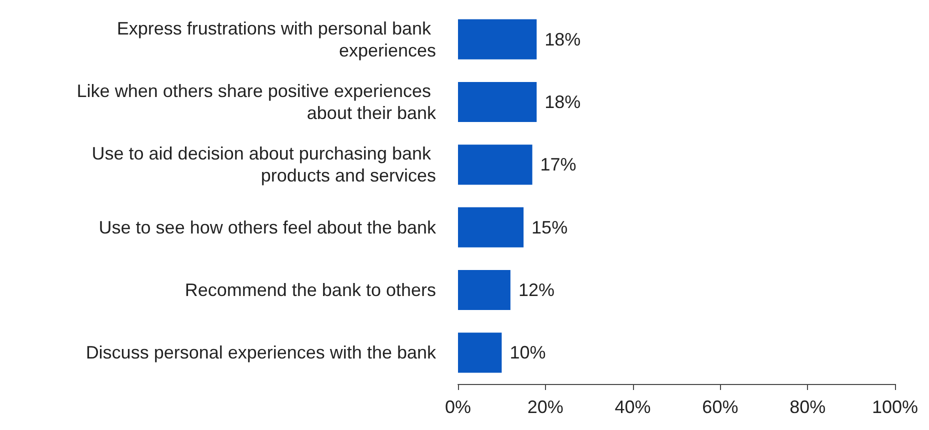 This screenshot has width=929, height=430. I want to click on data-label: 15%, so click(550, 227).